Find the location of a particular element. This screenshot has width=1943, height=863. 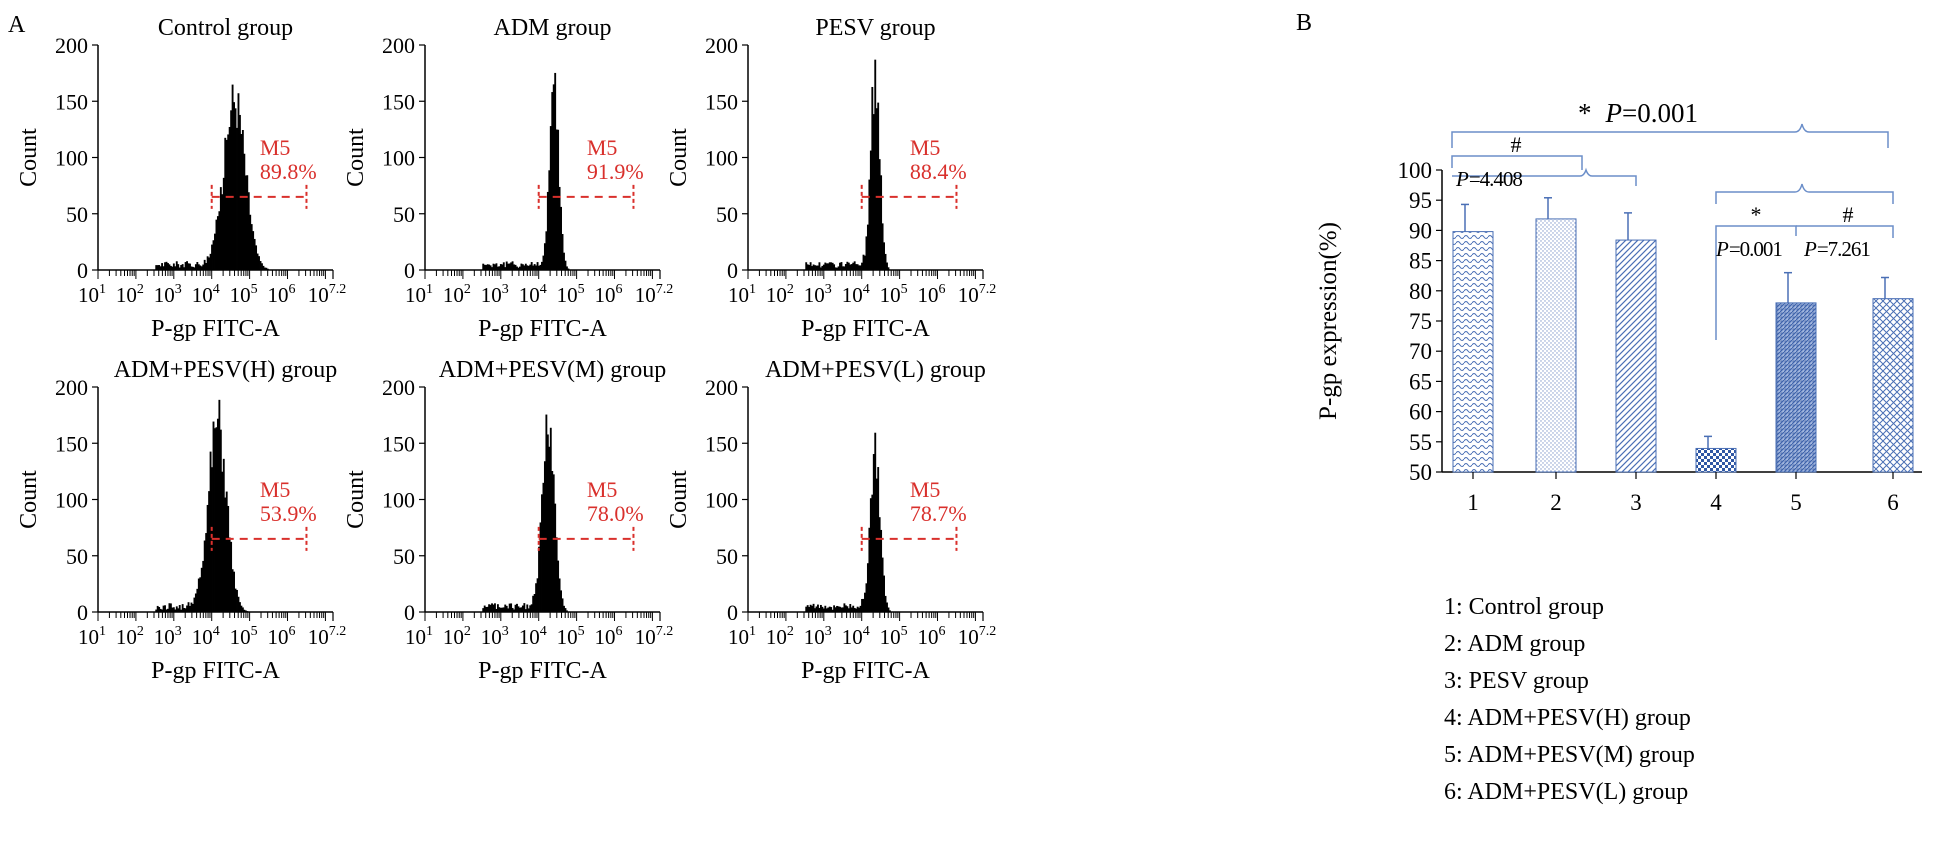

y-tick-label: 50 is located at coordinates (404, 214).